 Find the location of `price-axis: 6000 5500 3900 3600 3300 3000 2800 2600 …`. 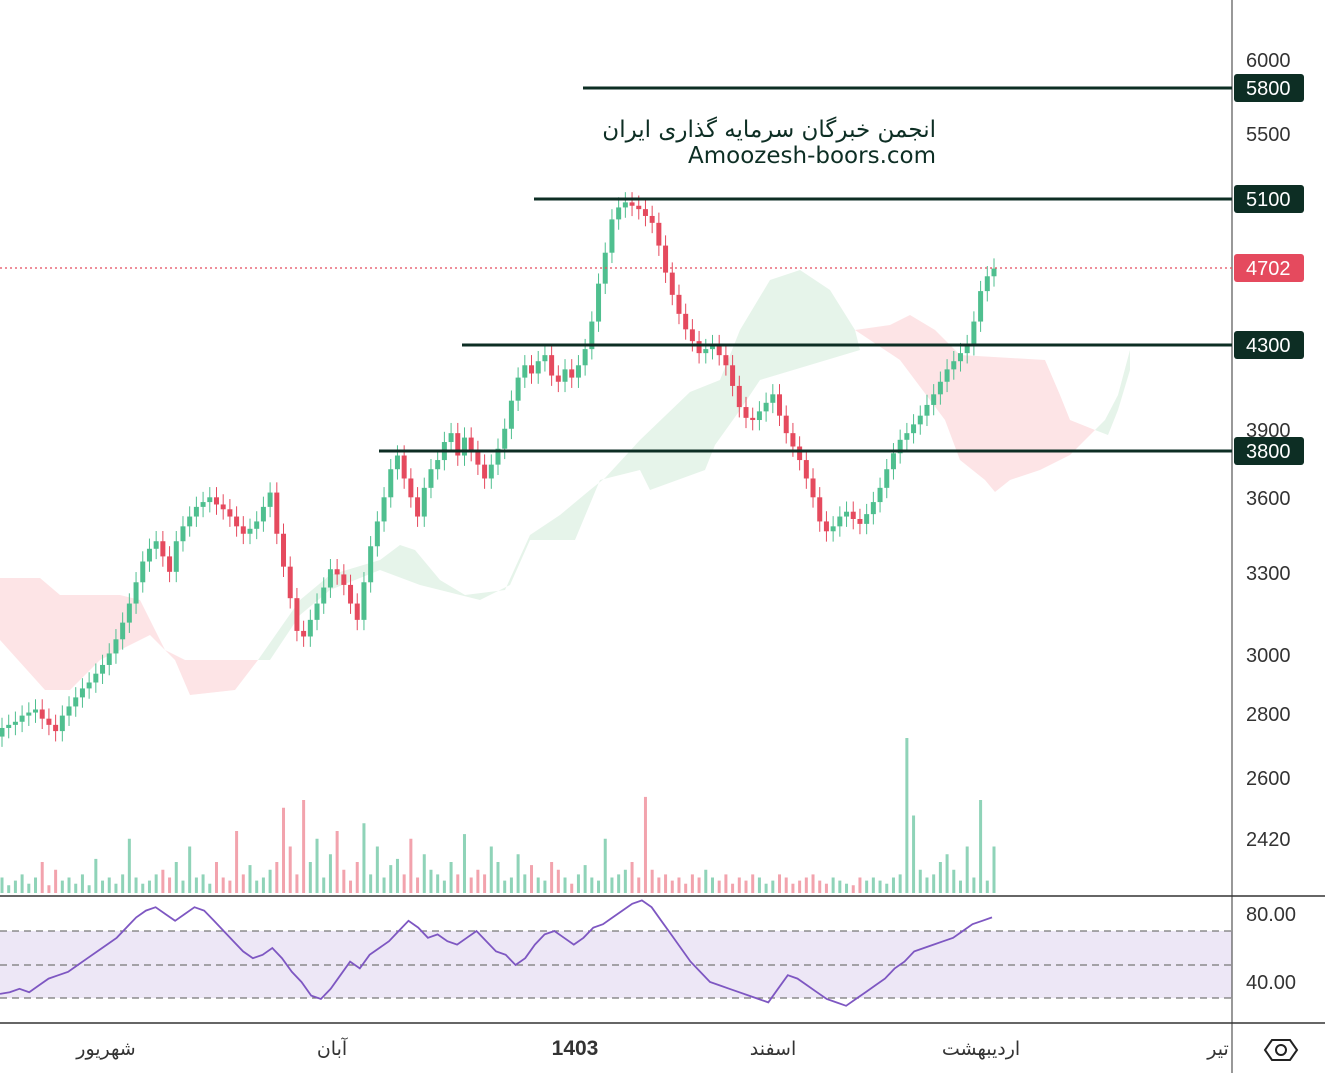

price-axis: 6000 5500 3900 3600 3300 3000 2800 2600 … is located at coordinates (1268, 450).